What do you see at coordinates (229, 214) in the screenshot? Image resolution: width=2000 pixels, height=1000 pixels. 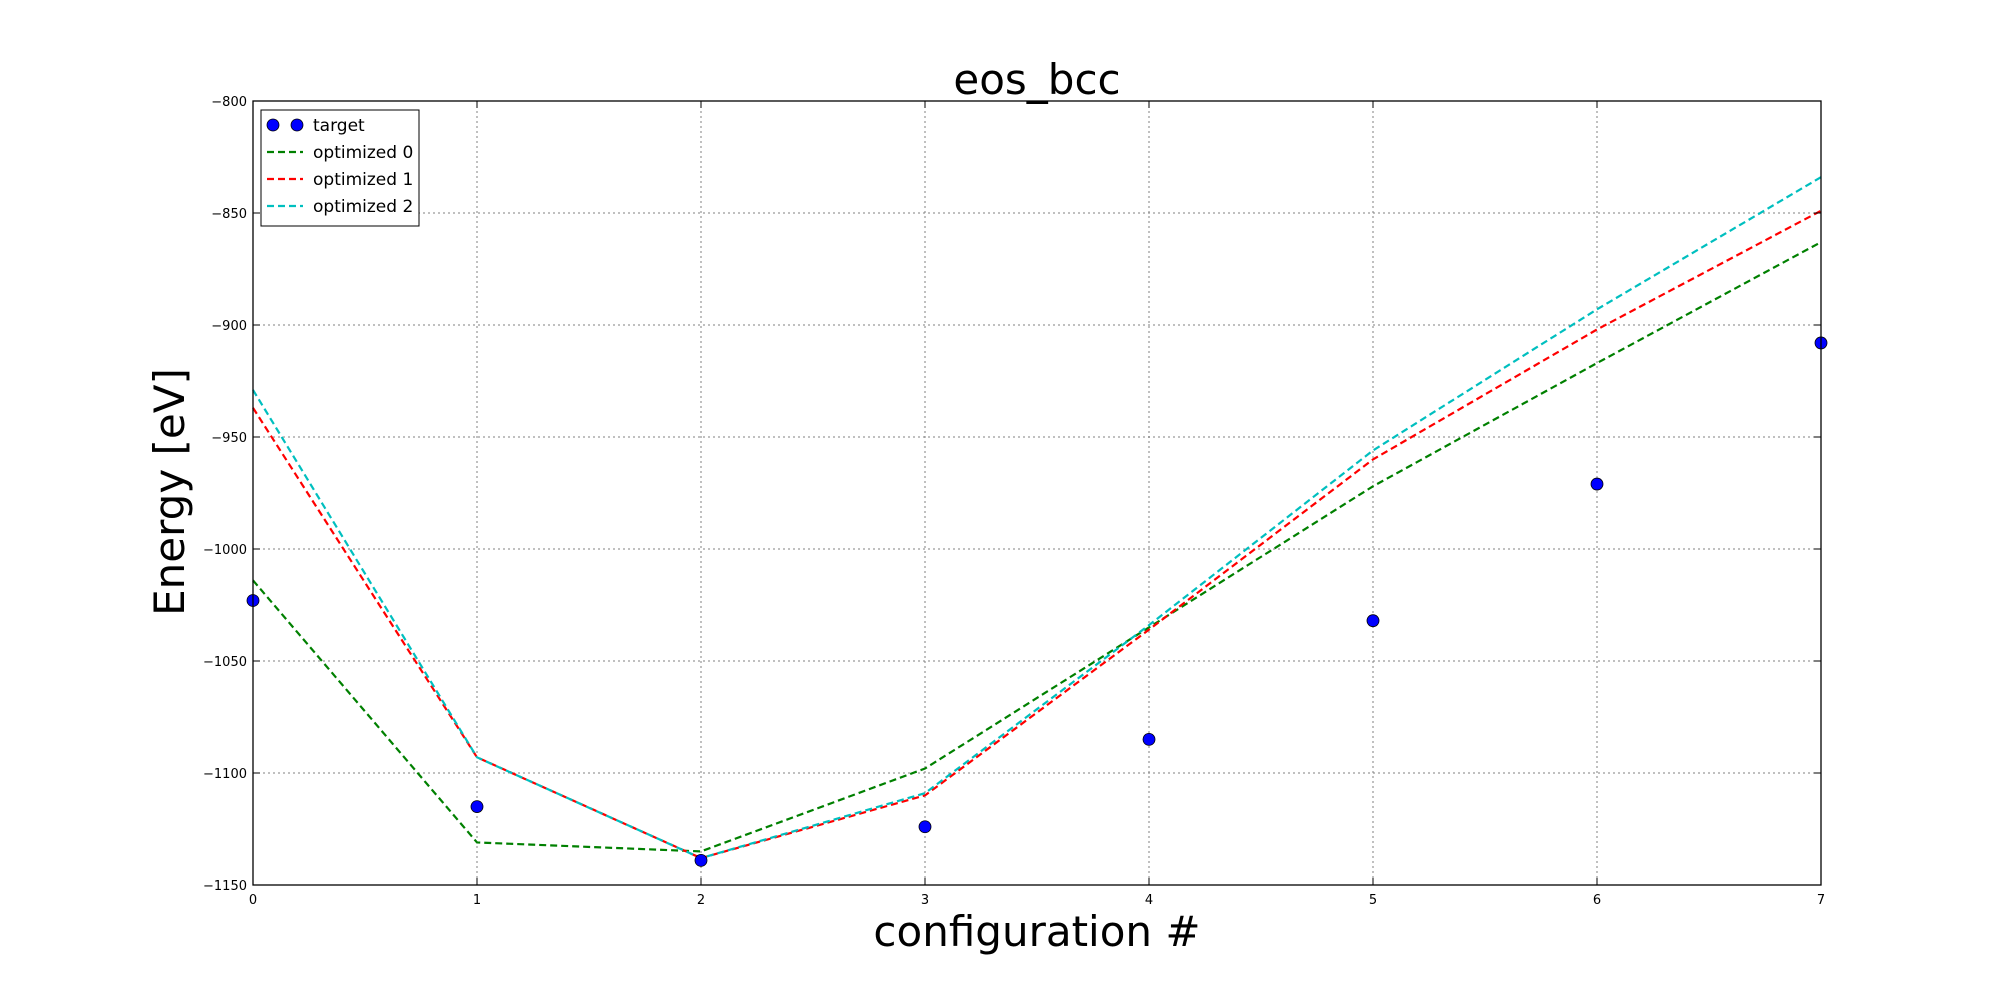 I see `y-tick-label: −850` at bounding box center [229, 214].